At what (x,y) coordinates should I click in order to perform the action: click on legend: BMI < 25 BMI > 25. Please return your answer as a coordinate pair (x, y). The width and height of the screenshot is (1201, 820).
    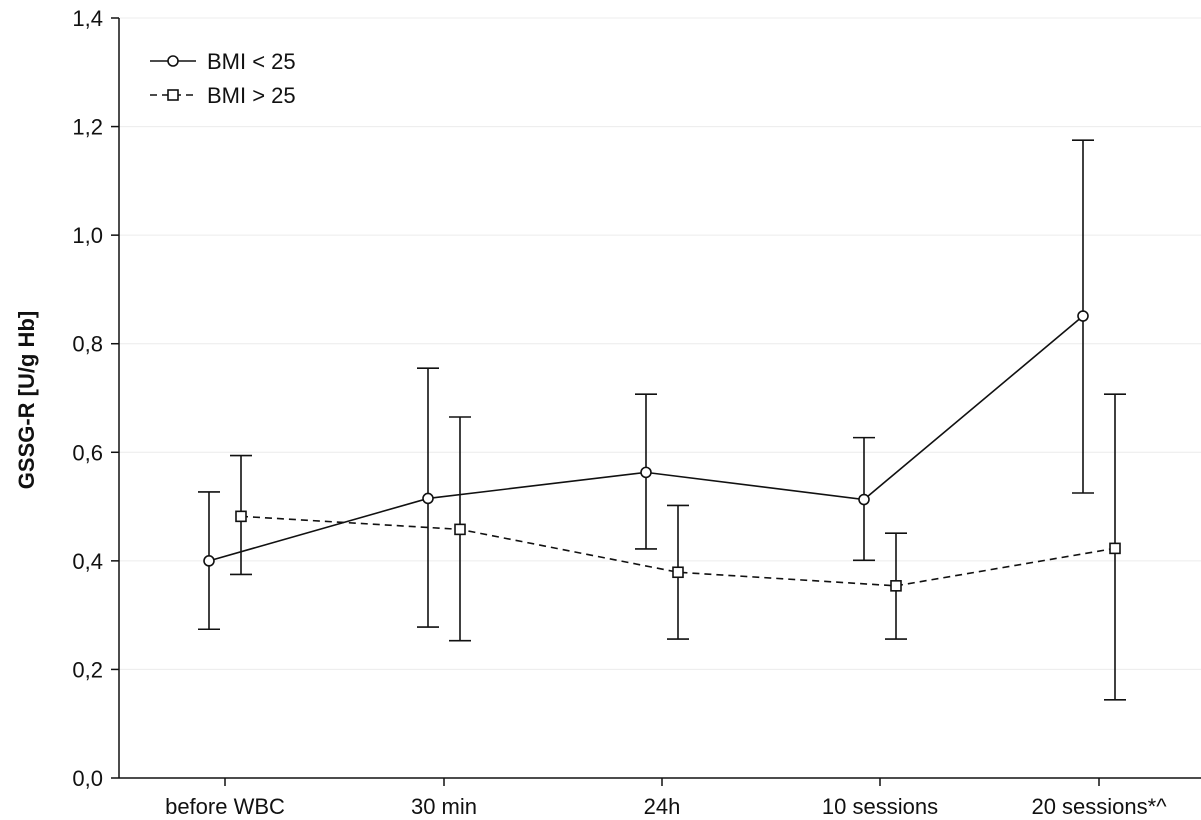
    Looking at the image, I should click on (223, 78).